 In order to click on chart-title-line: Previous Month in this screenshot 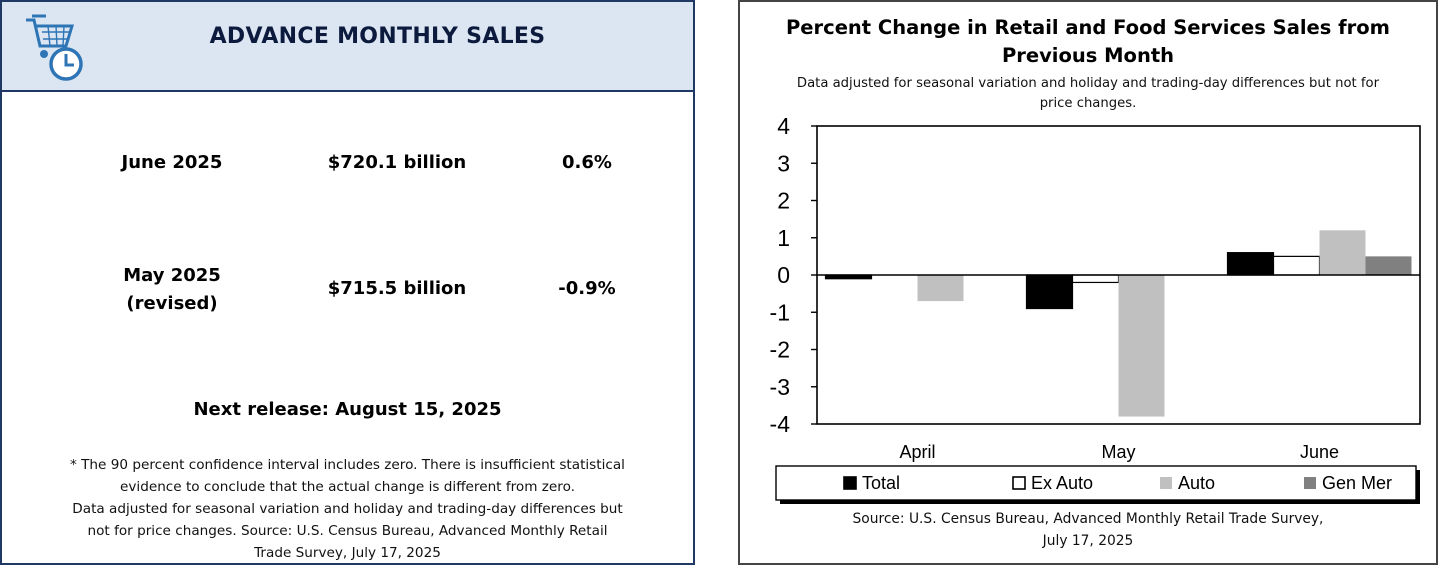, I will do `click(1088, 55)`.